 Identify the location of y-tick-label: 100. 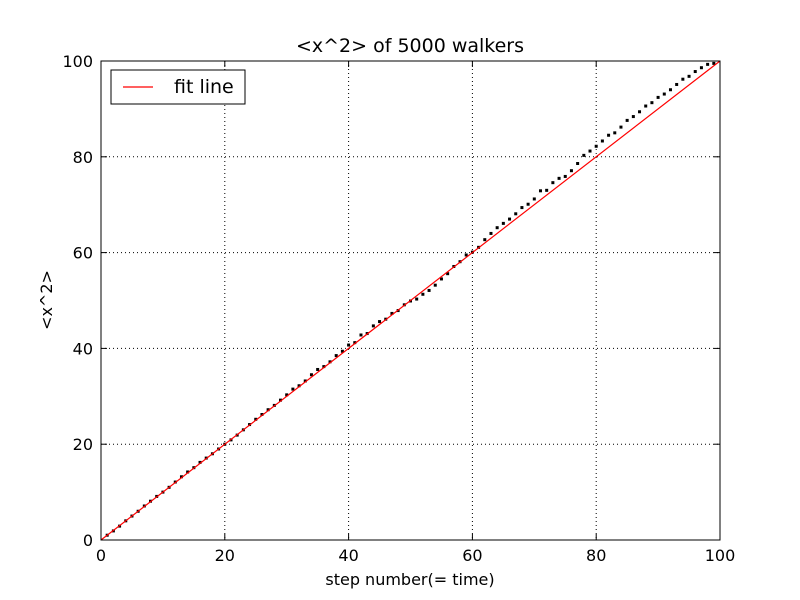
(77, 61).